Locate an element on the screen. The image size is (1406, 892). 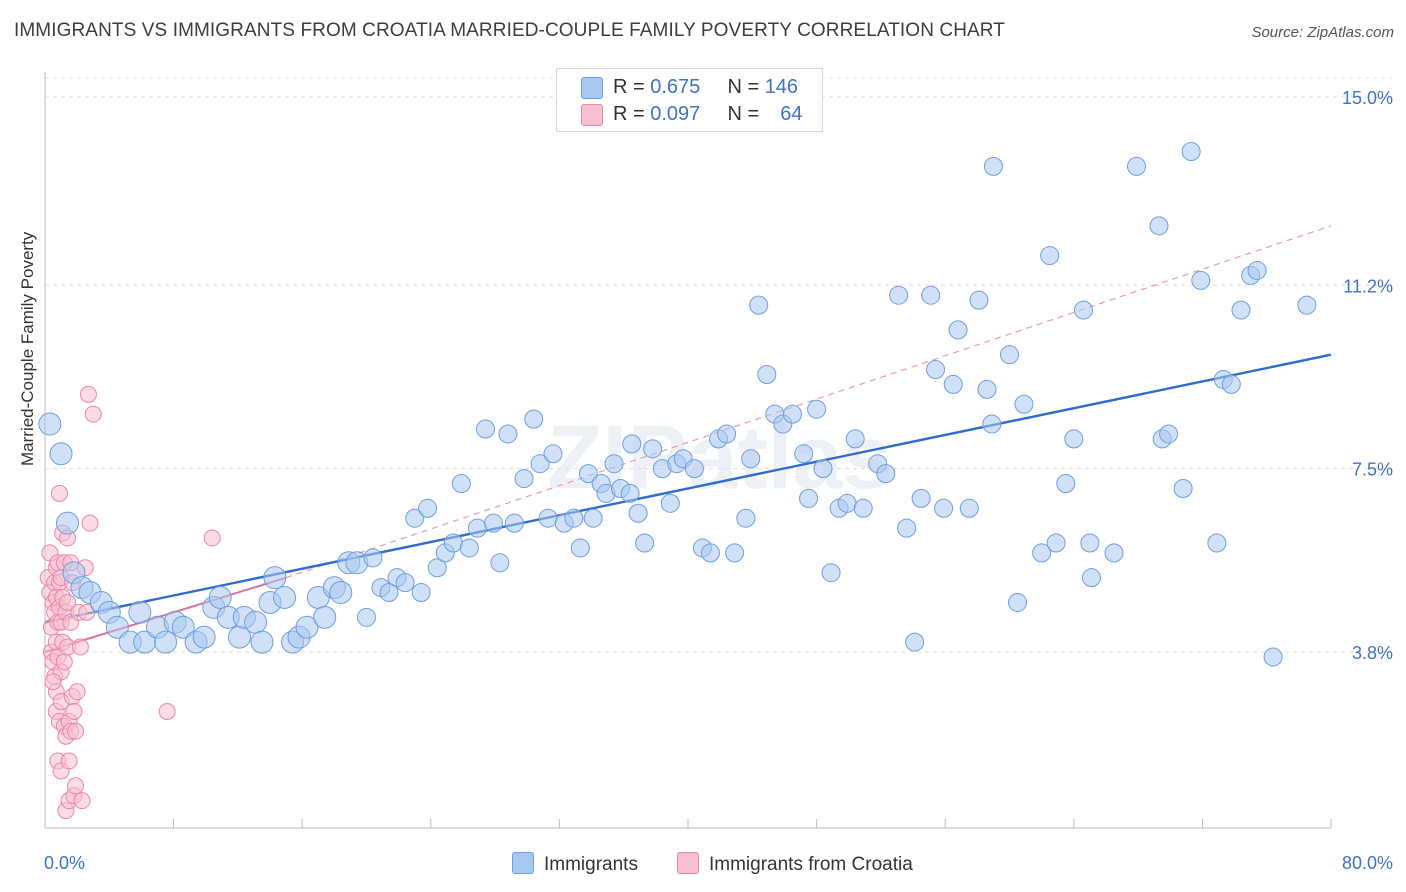
x-tick-label: 0.0% is located at coordinates (64, 863).